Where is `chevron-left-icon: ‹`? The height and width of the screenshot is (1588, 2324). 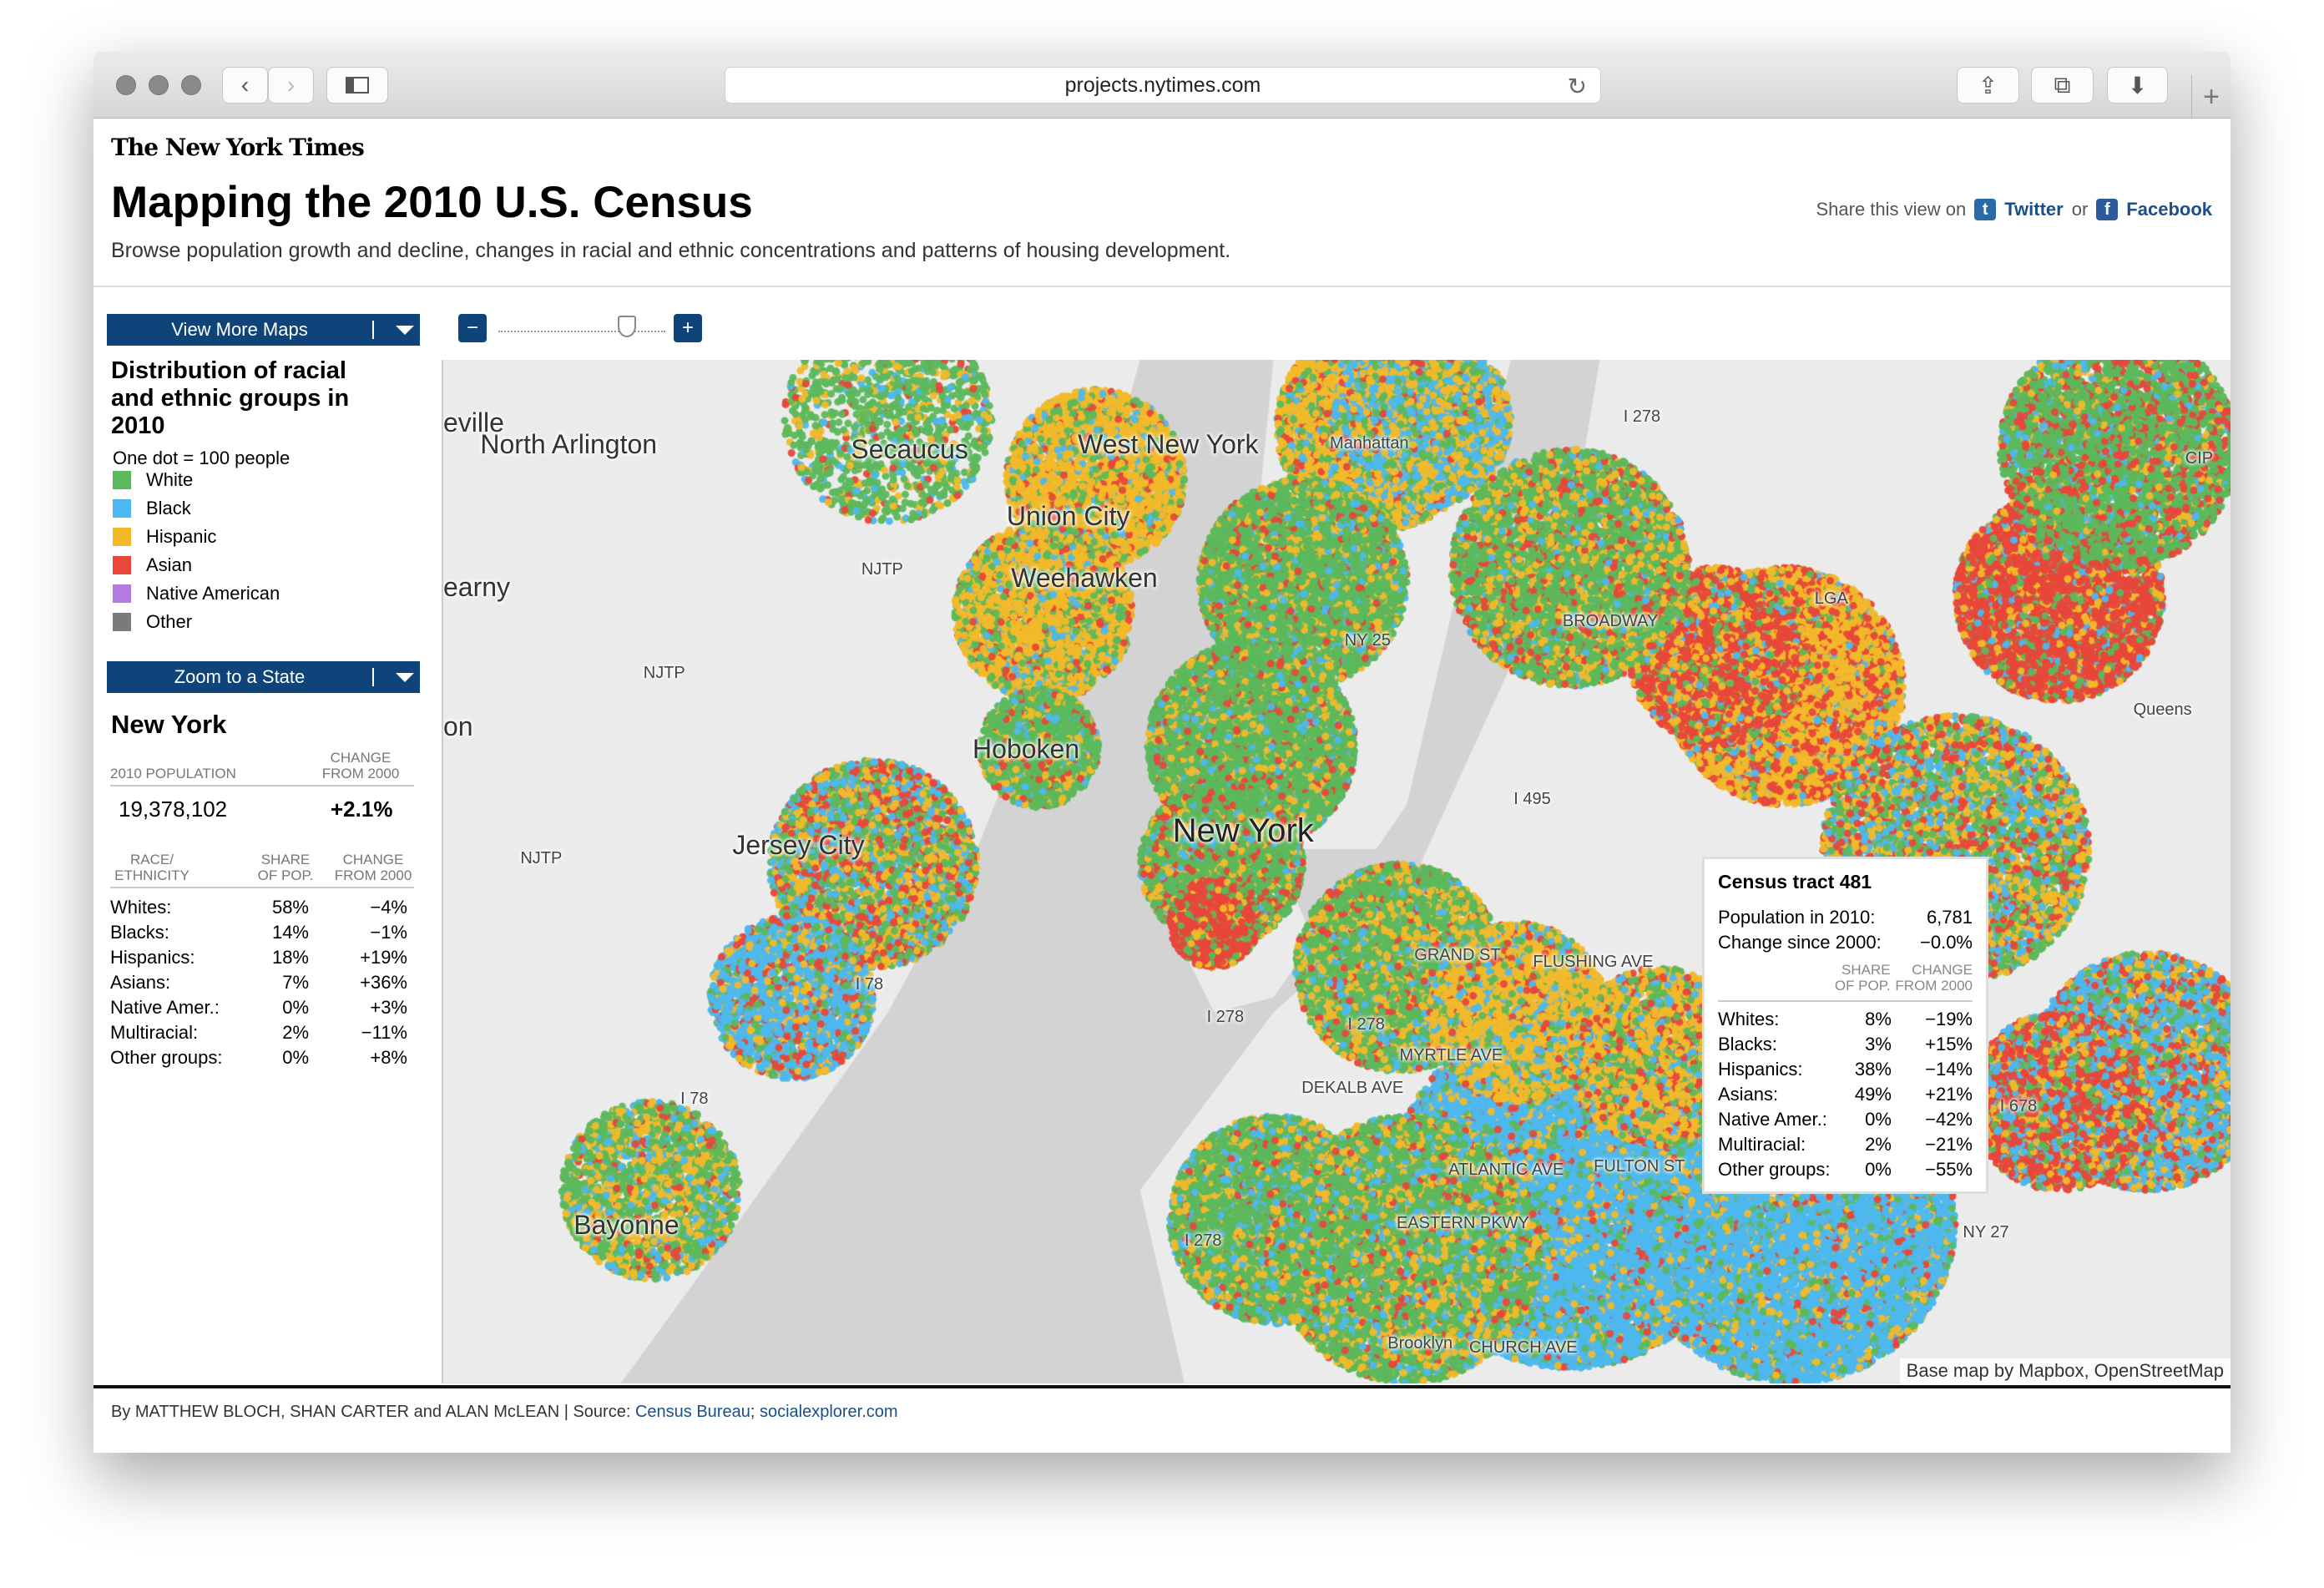 chevron-left-icon: ‹ is located at coordinates (245, 85).